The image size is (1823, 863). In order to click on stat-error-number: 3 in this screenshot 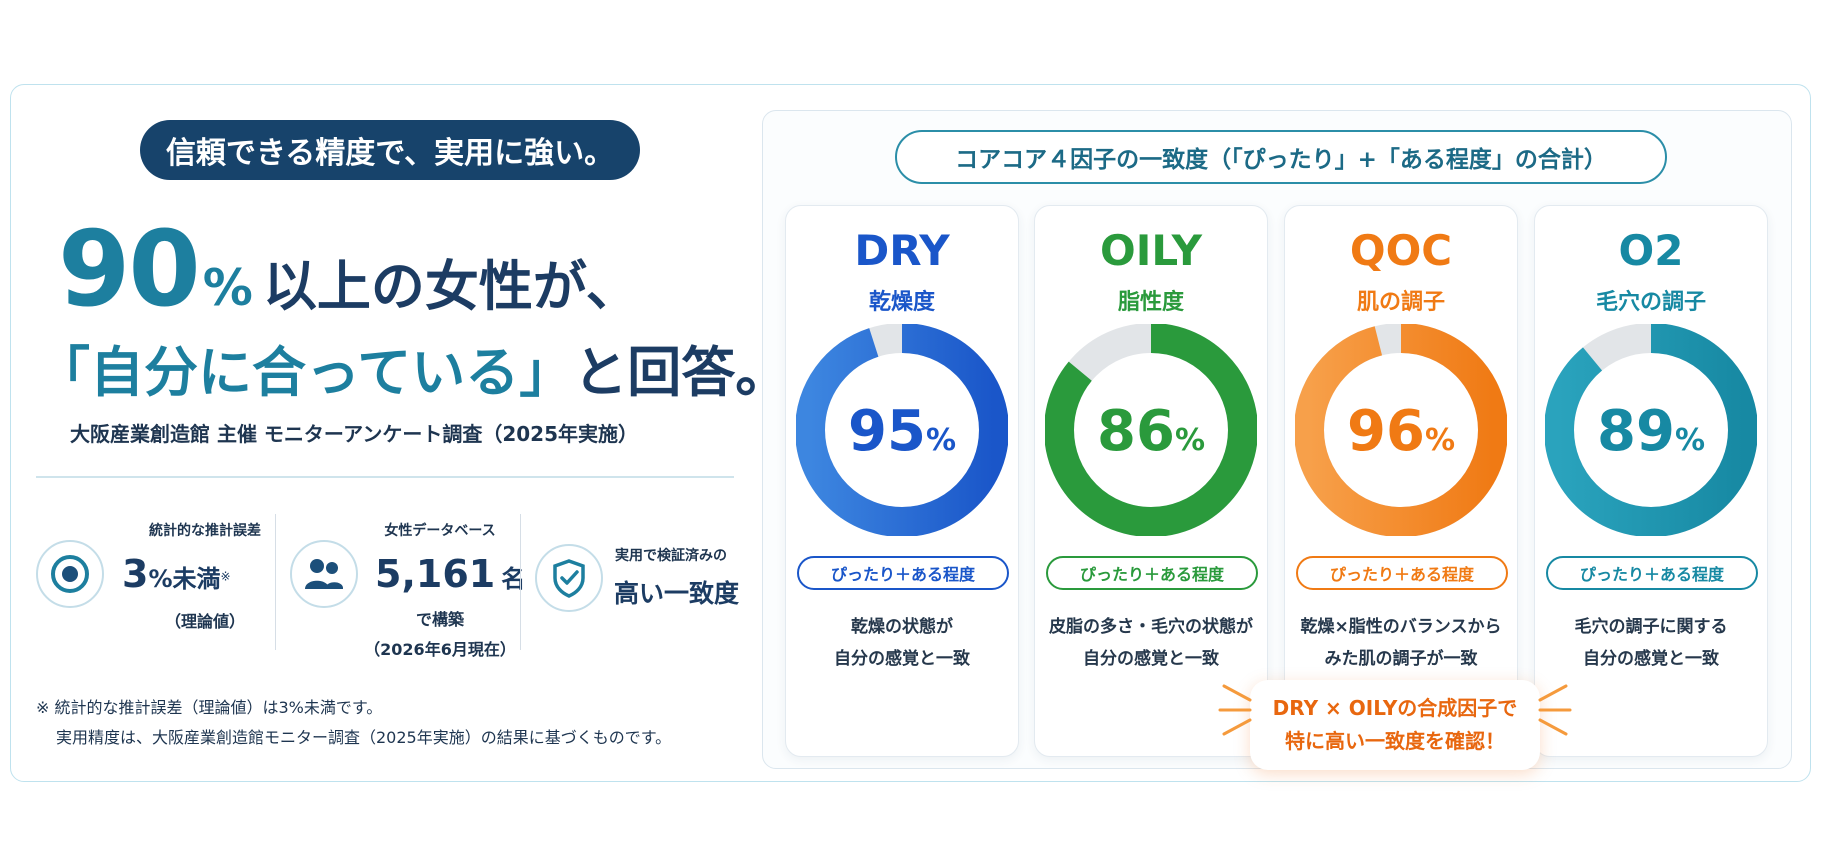, I will do `click(135, 574)`.